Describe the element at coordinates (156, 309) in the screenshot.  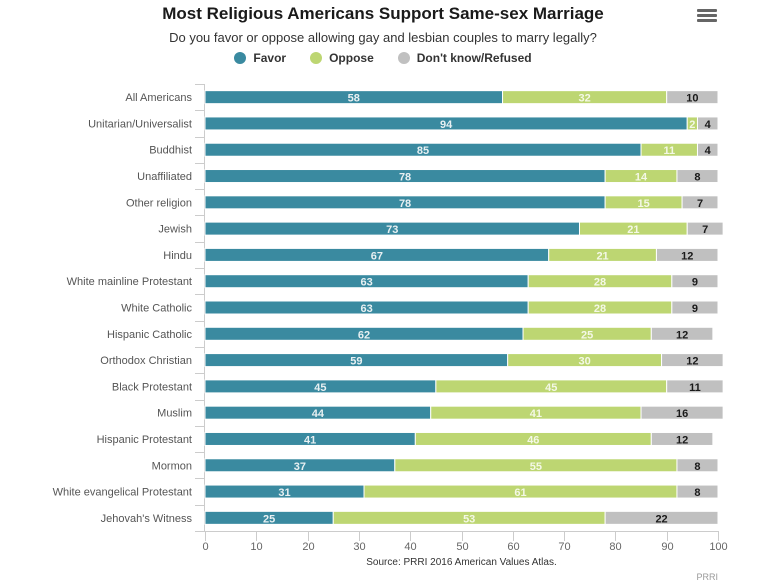
I see `category-label-white-catholic: White Catholic` at that location.